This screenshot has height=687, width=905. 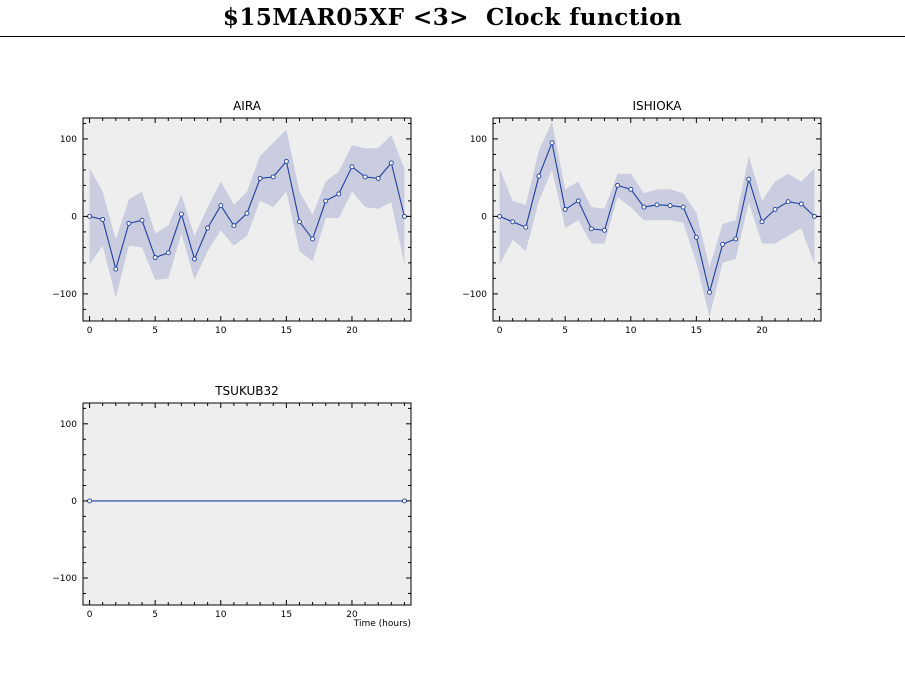 I want to click on plot-area, so click(x=247, y=504).